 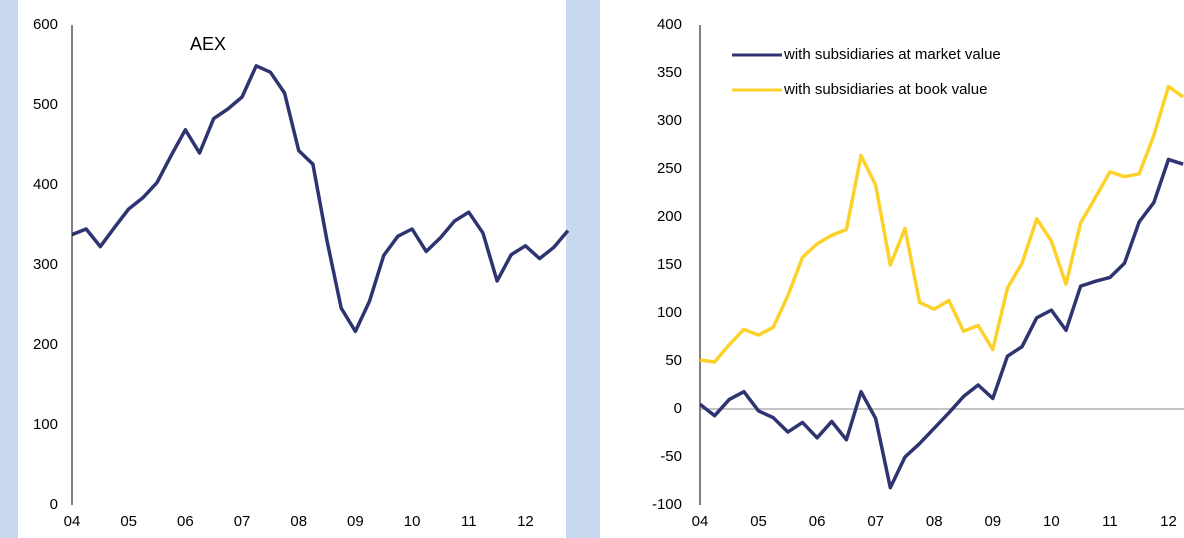 What do you see at coordinates (669, 168) in the screenshot?
I see `y-tick-label: 250` at bounding box center [669, 168].